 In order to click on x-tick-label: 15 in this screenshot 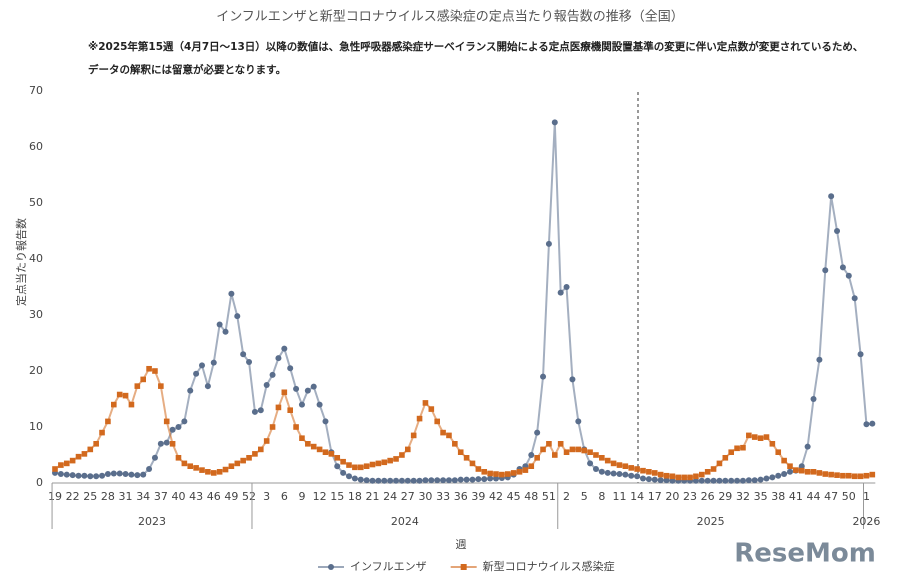, I will do `click(337, 496)`.